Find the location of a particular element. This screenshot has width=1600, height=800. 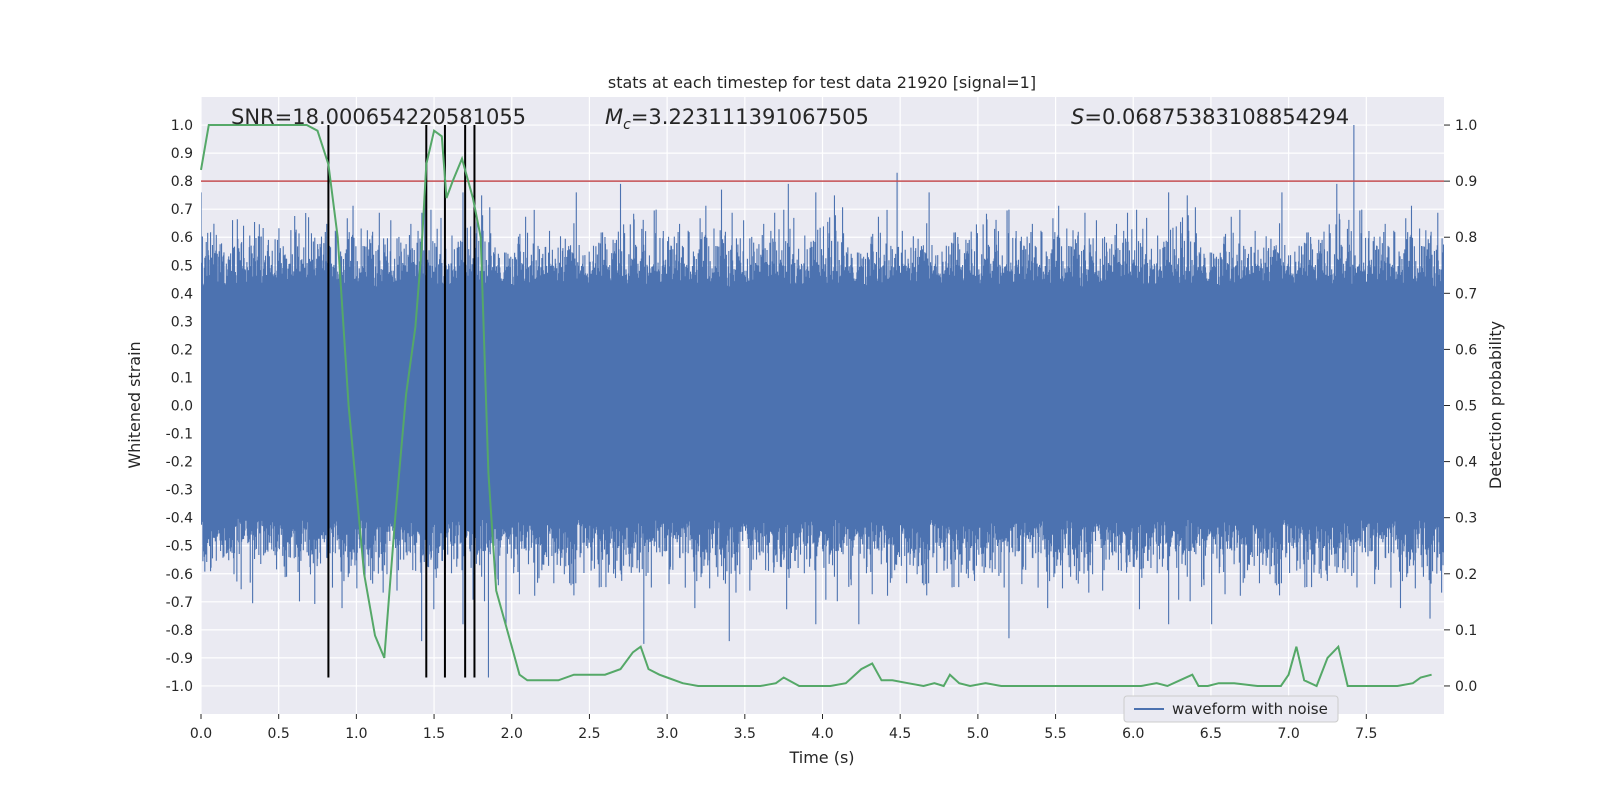

legend: waveform with noise is located at coordinates (1231, 709).